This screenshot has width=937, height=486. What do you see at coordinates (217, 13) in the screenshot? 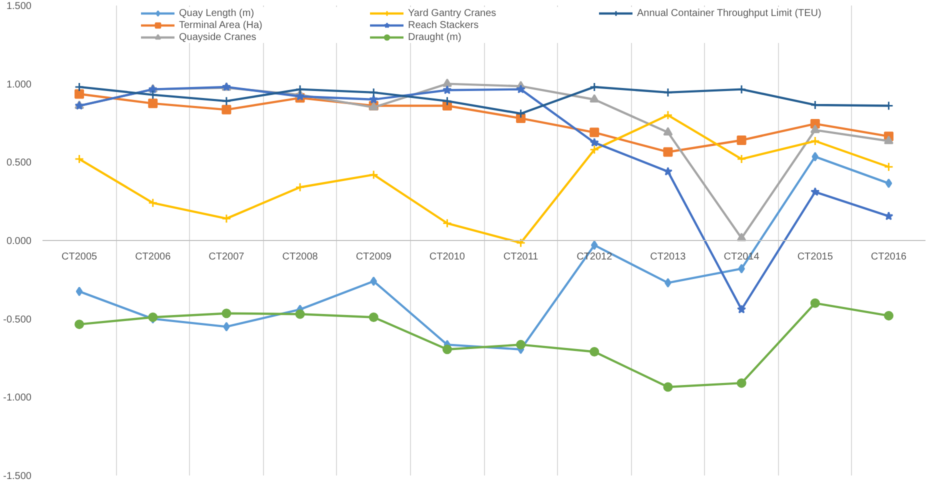
I see `legend-label: Quay Length (m)` at bounding box center [217, 13].